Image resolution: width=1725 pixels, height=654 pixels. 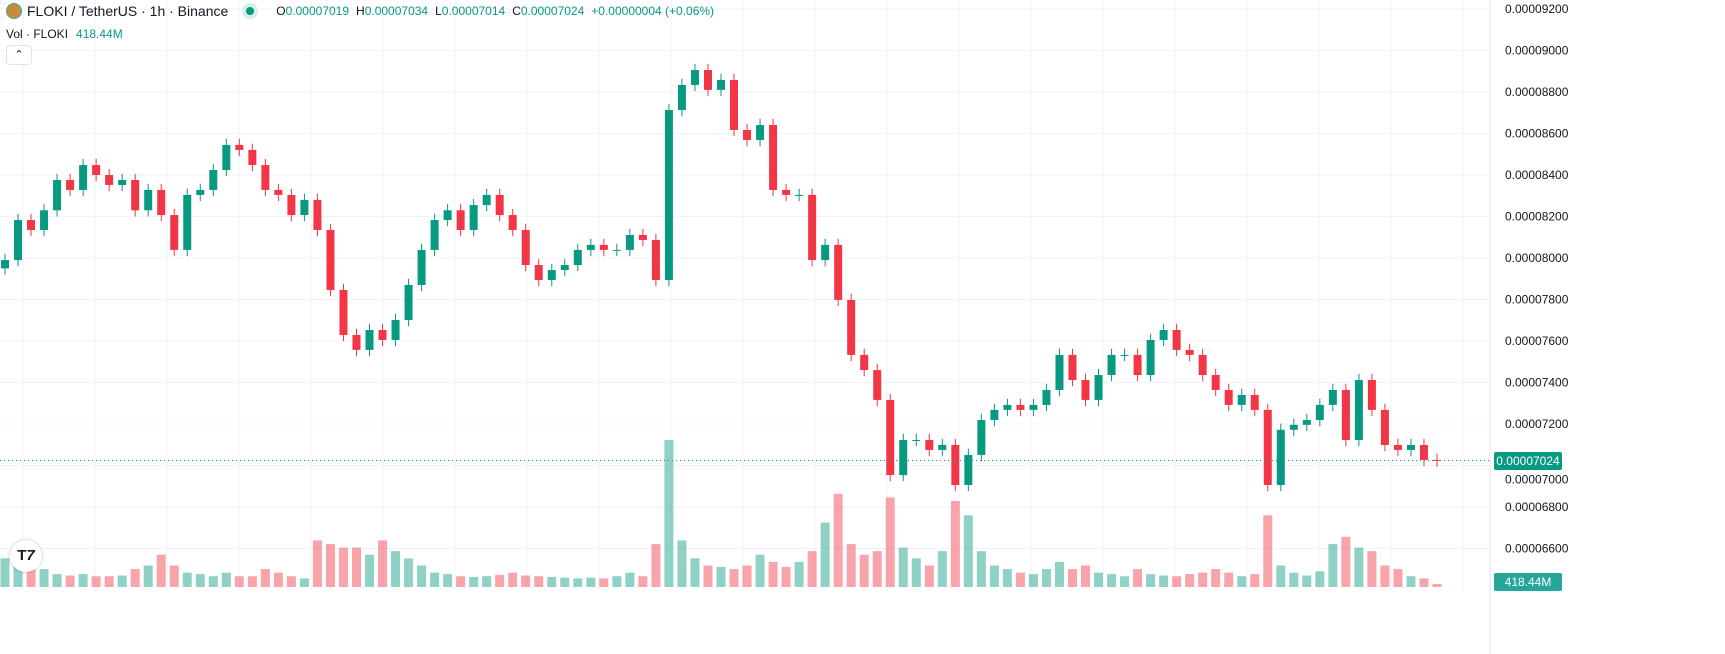 What do you see at coordinates (470, 11) in the screenshot?
I see `low-value: L0.00007014` at bounding box center [470, 11].